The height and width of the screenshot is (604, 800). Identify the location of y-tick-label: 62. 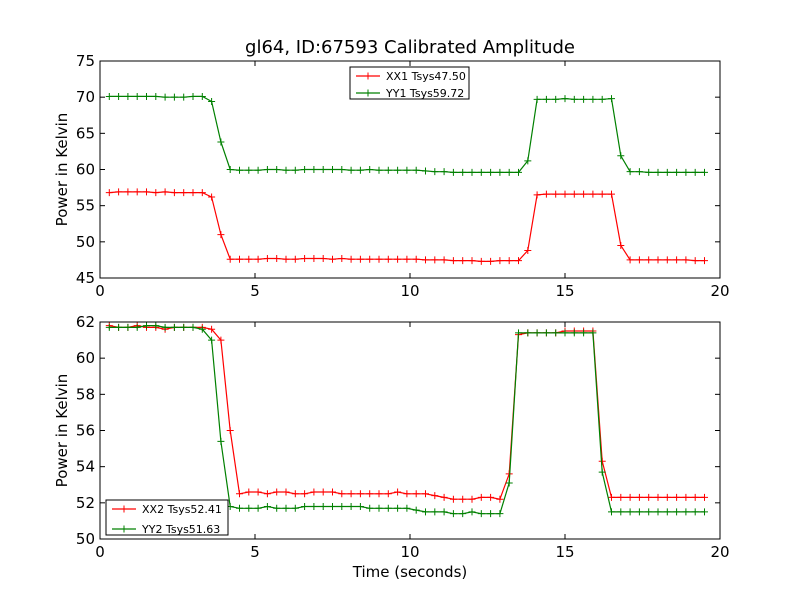
(85, 322).